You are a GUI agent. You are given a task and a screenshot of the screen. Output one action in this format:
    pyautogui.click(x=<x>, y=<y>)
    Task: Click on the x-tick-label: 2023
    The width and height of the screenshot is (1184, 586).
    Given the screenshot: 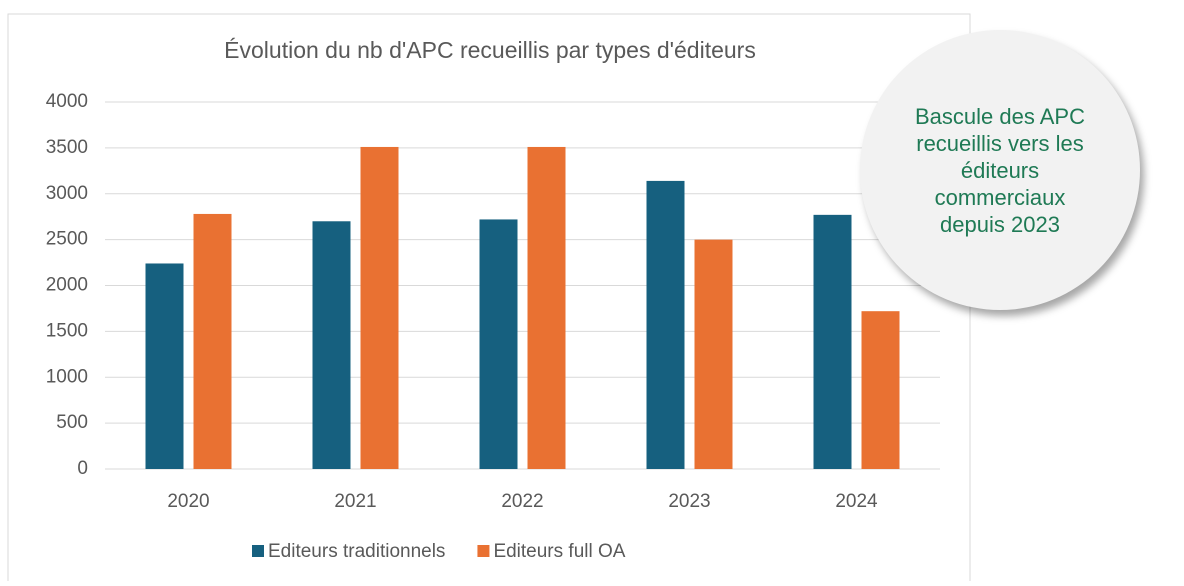 What is the action you would take?
    pyautogui.click(x=689, y=501)
    